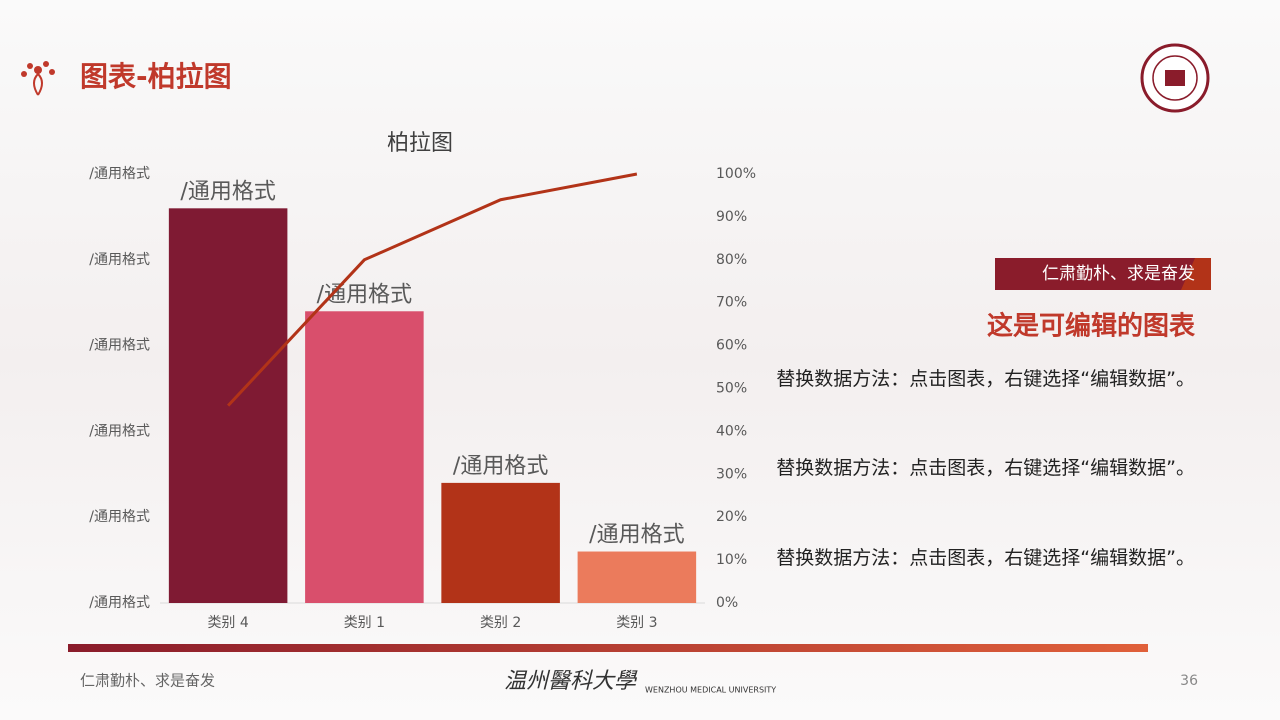 The height and width of the screenshot is (720, 1280). Describe the element at coordinates (432, 289) in the screenshot. I see `line` at that location.